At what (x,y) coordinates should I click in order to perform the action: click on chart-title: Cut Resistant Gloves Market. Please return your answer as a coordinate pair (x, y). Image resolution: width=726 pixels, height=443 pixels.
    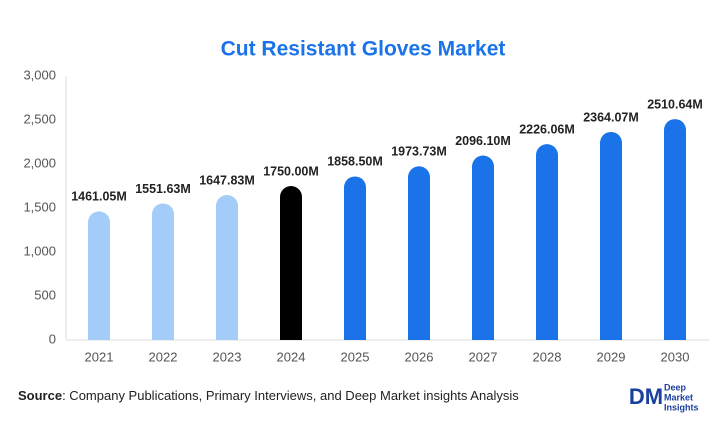
    Looking at the image, I should click on (363, 49).